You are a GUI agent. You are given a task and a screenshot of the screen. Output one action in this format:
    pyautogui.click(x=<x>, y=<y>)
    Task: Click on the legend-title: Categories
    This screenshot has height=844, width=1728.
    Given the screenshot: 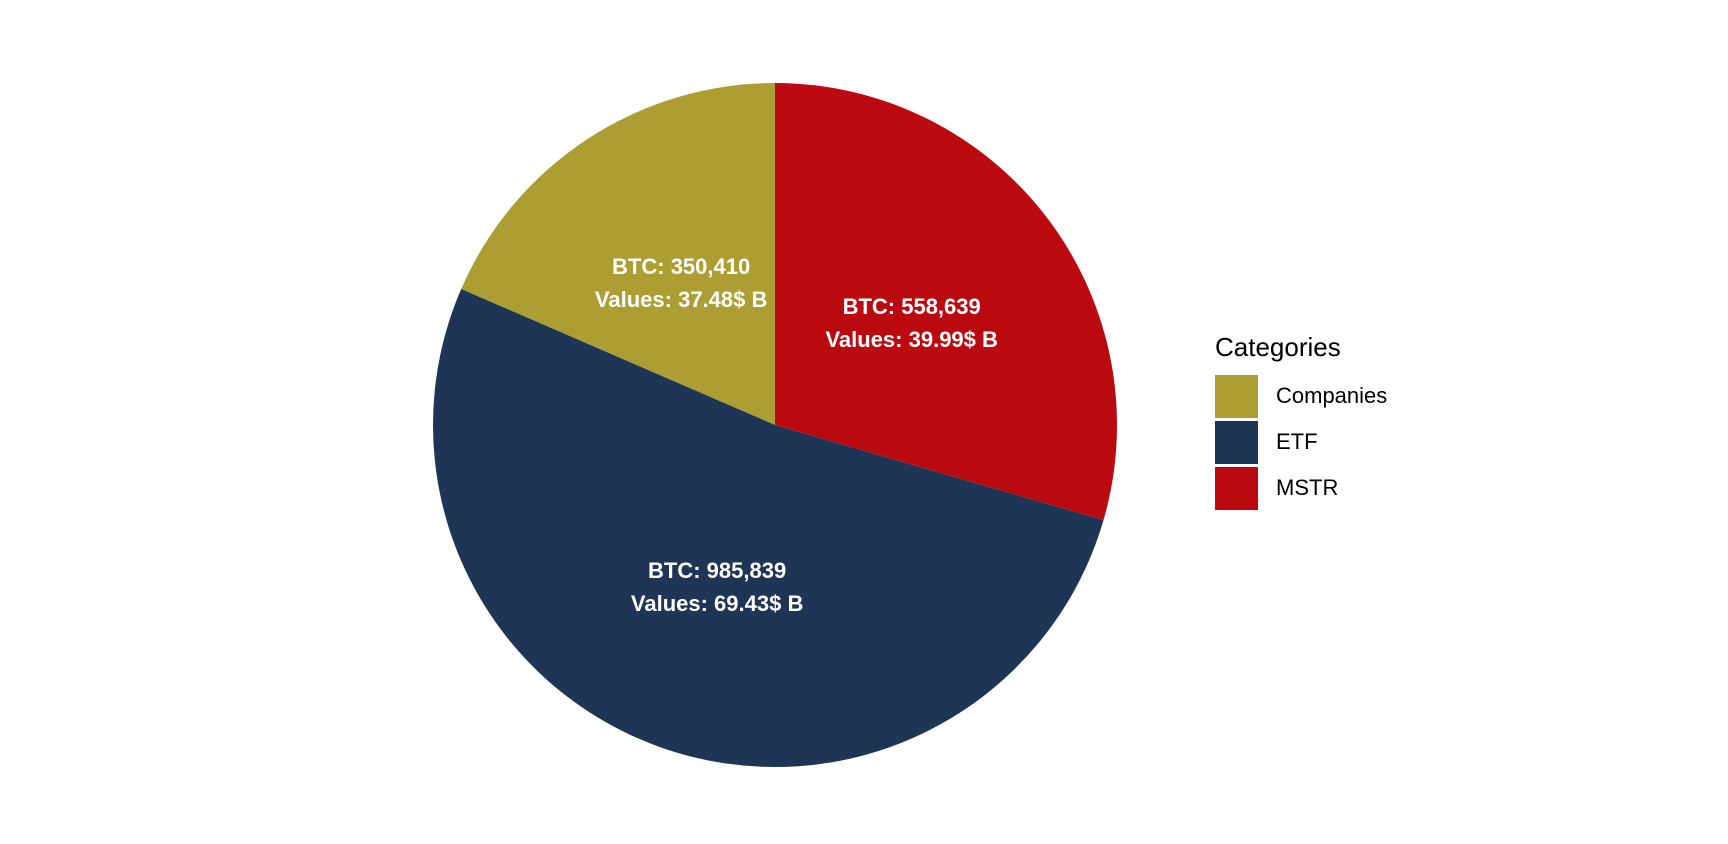 What is the action you would take?
    pyautogui.click(x=1278, y=347)
    